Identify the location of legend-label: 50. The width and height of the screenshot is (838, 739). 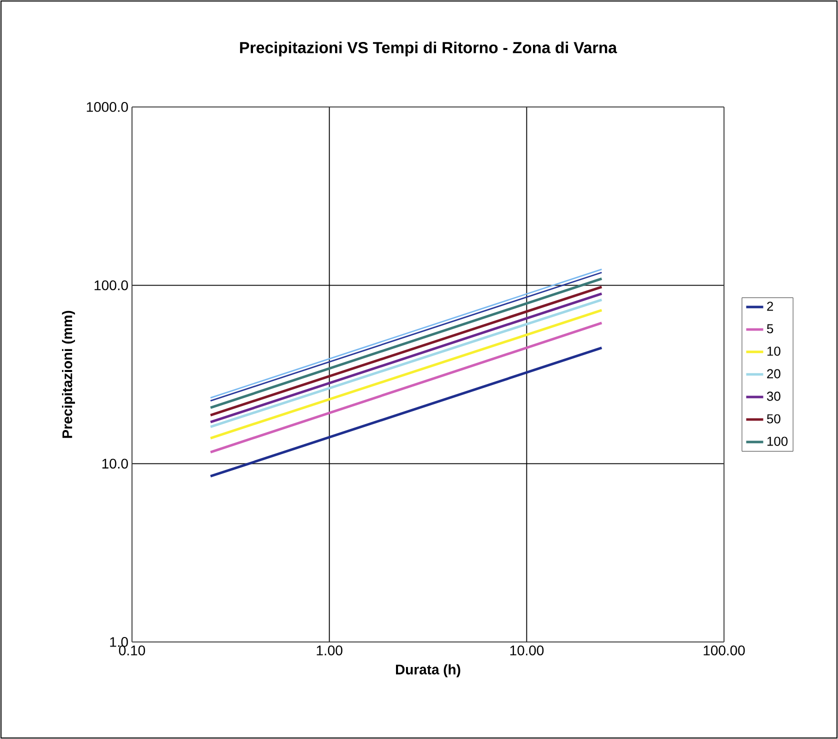
(773, 419).